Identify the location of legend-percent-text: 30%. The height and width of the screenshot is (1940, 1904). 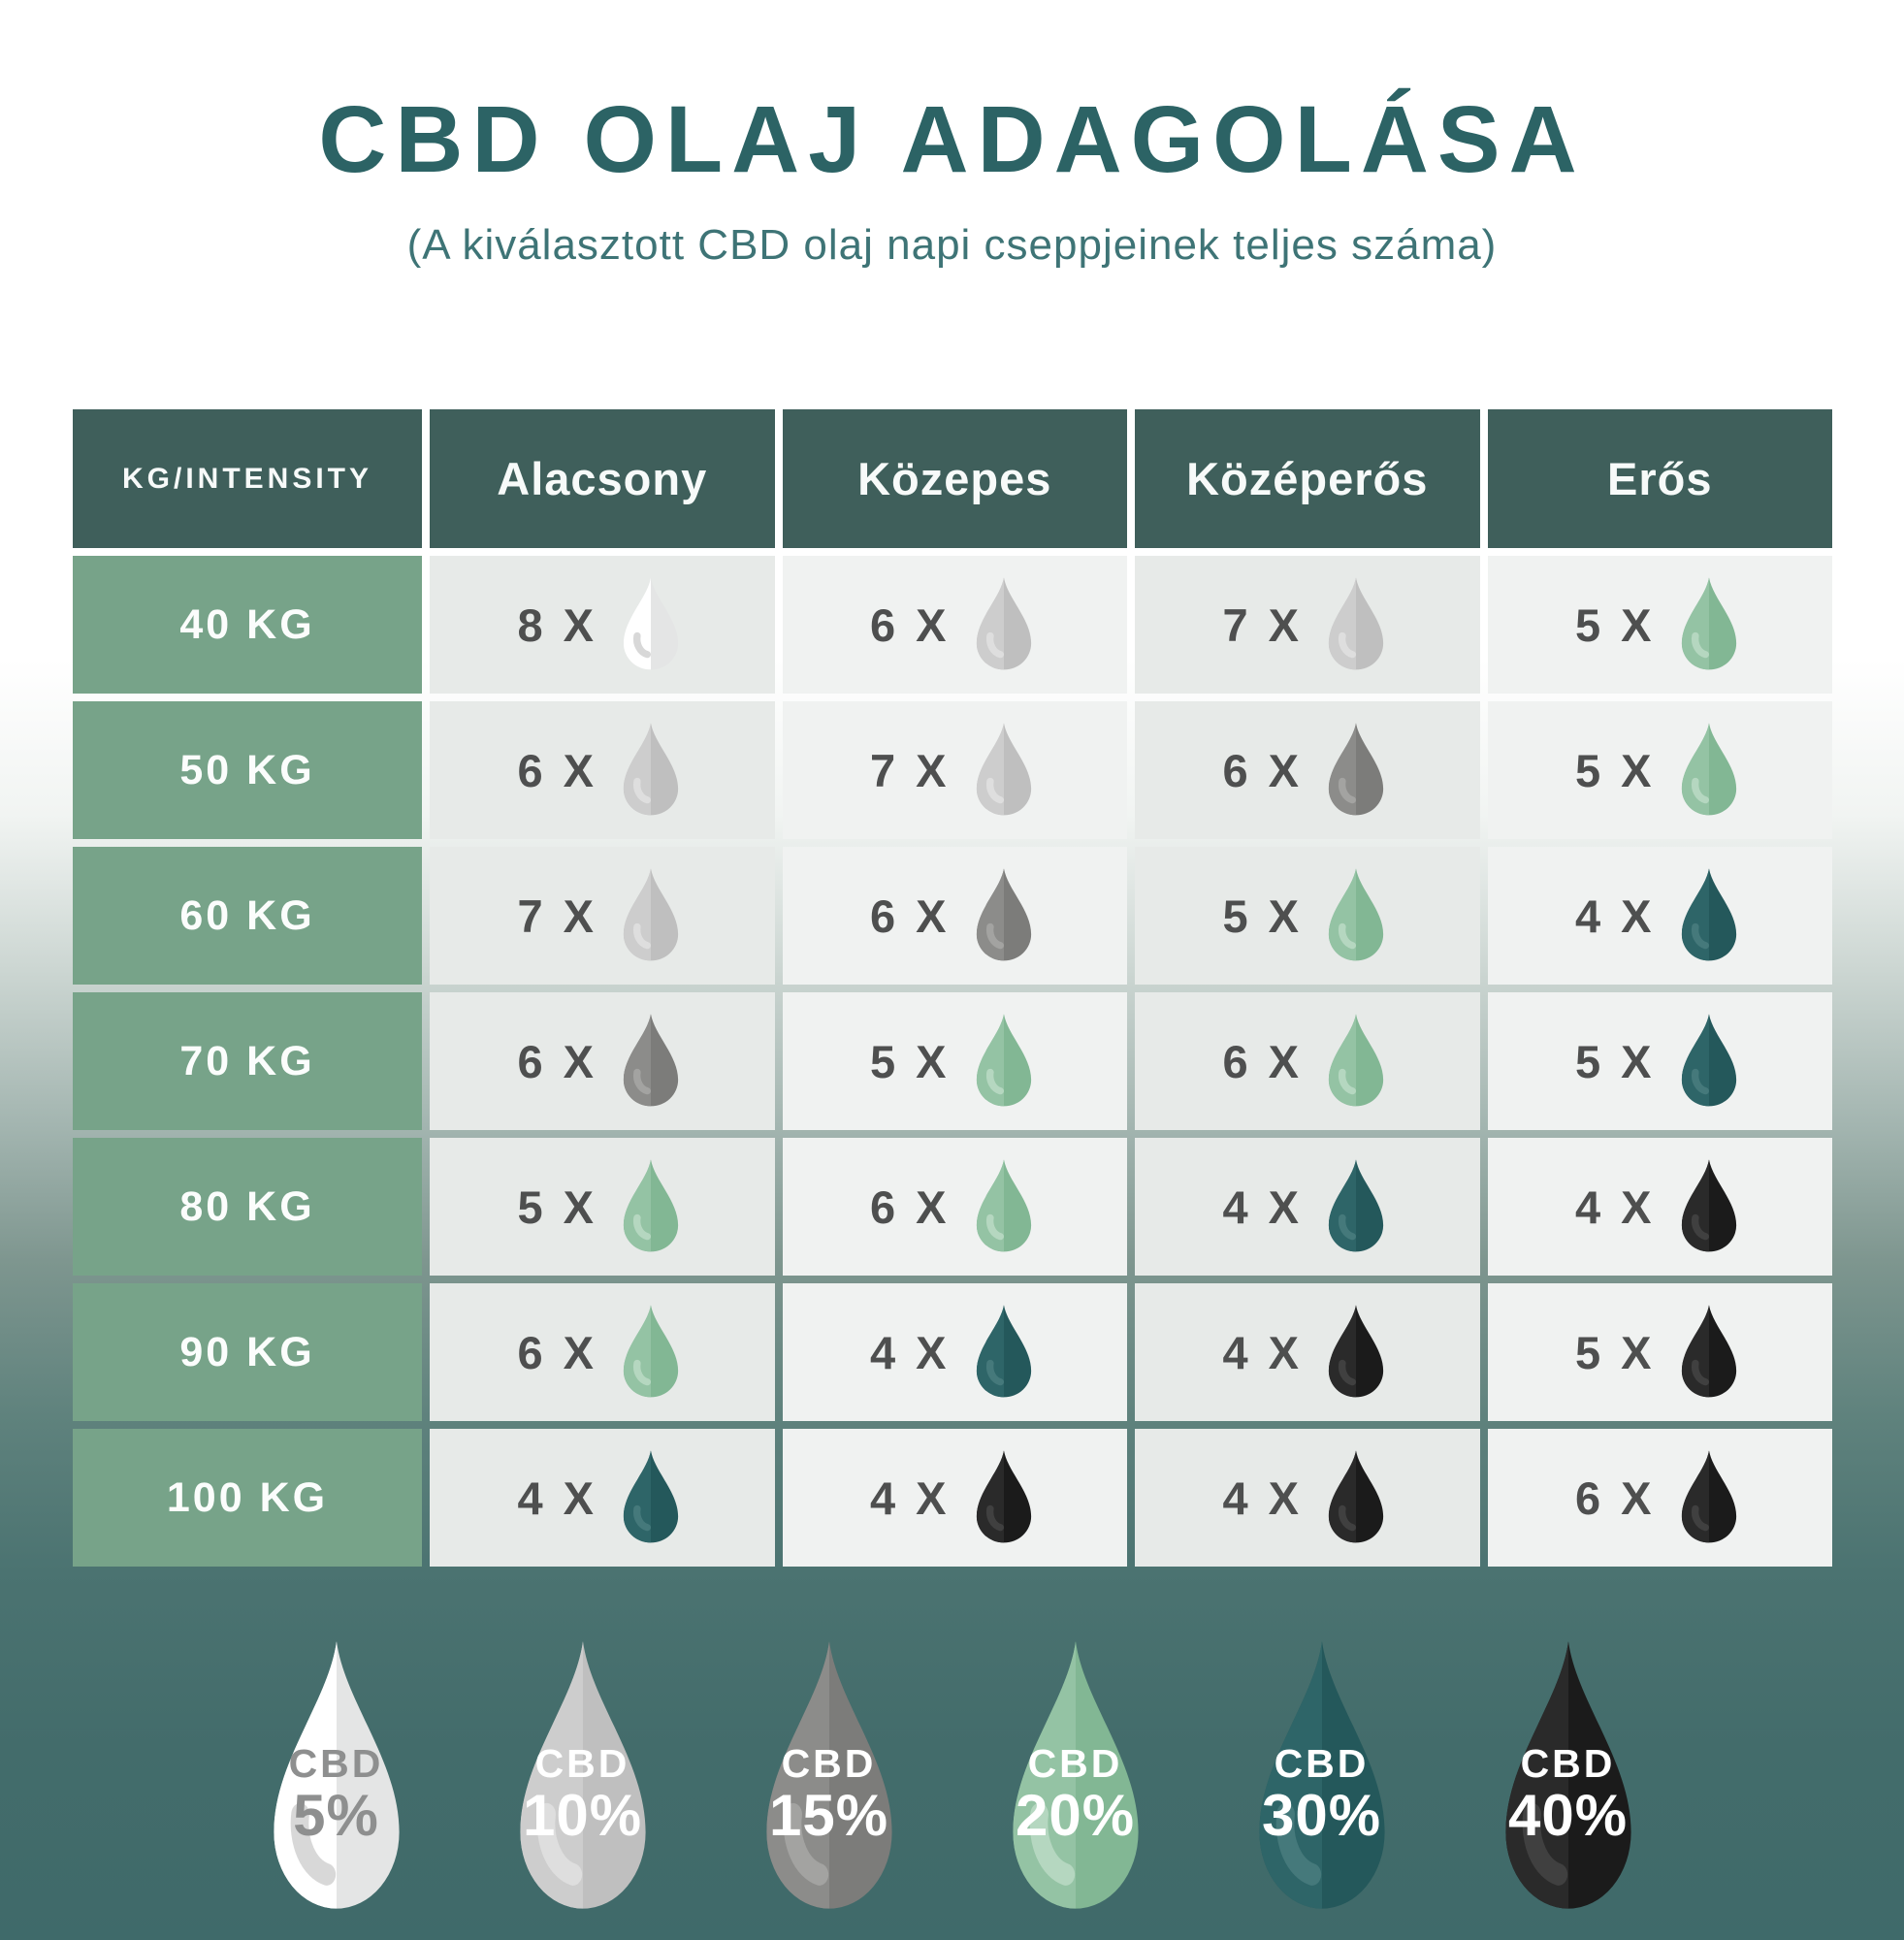
(1321, 1816).